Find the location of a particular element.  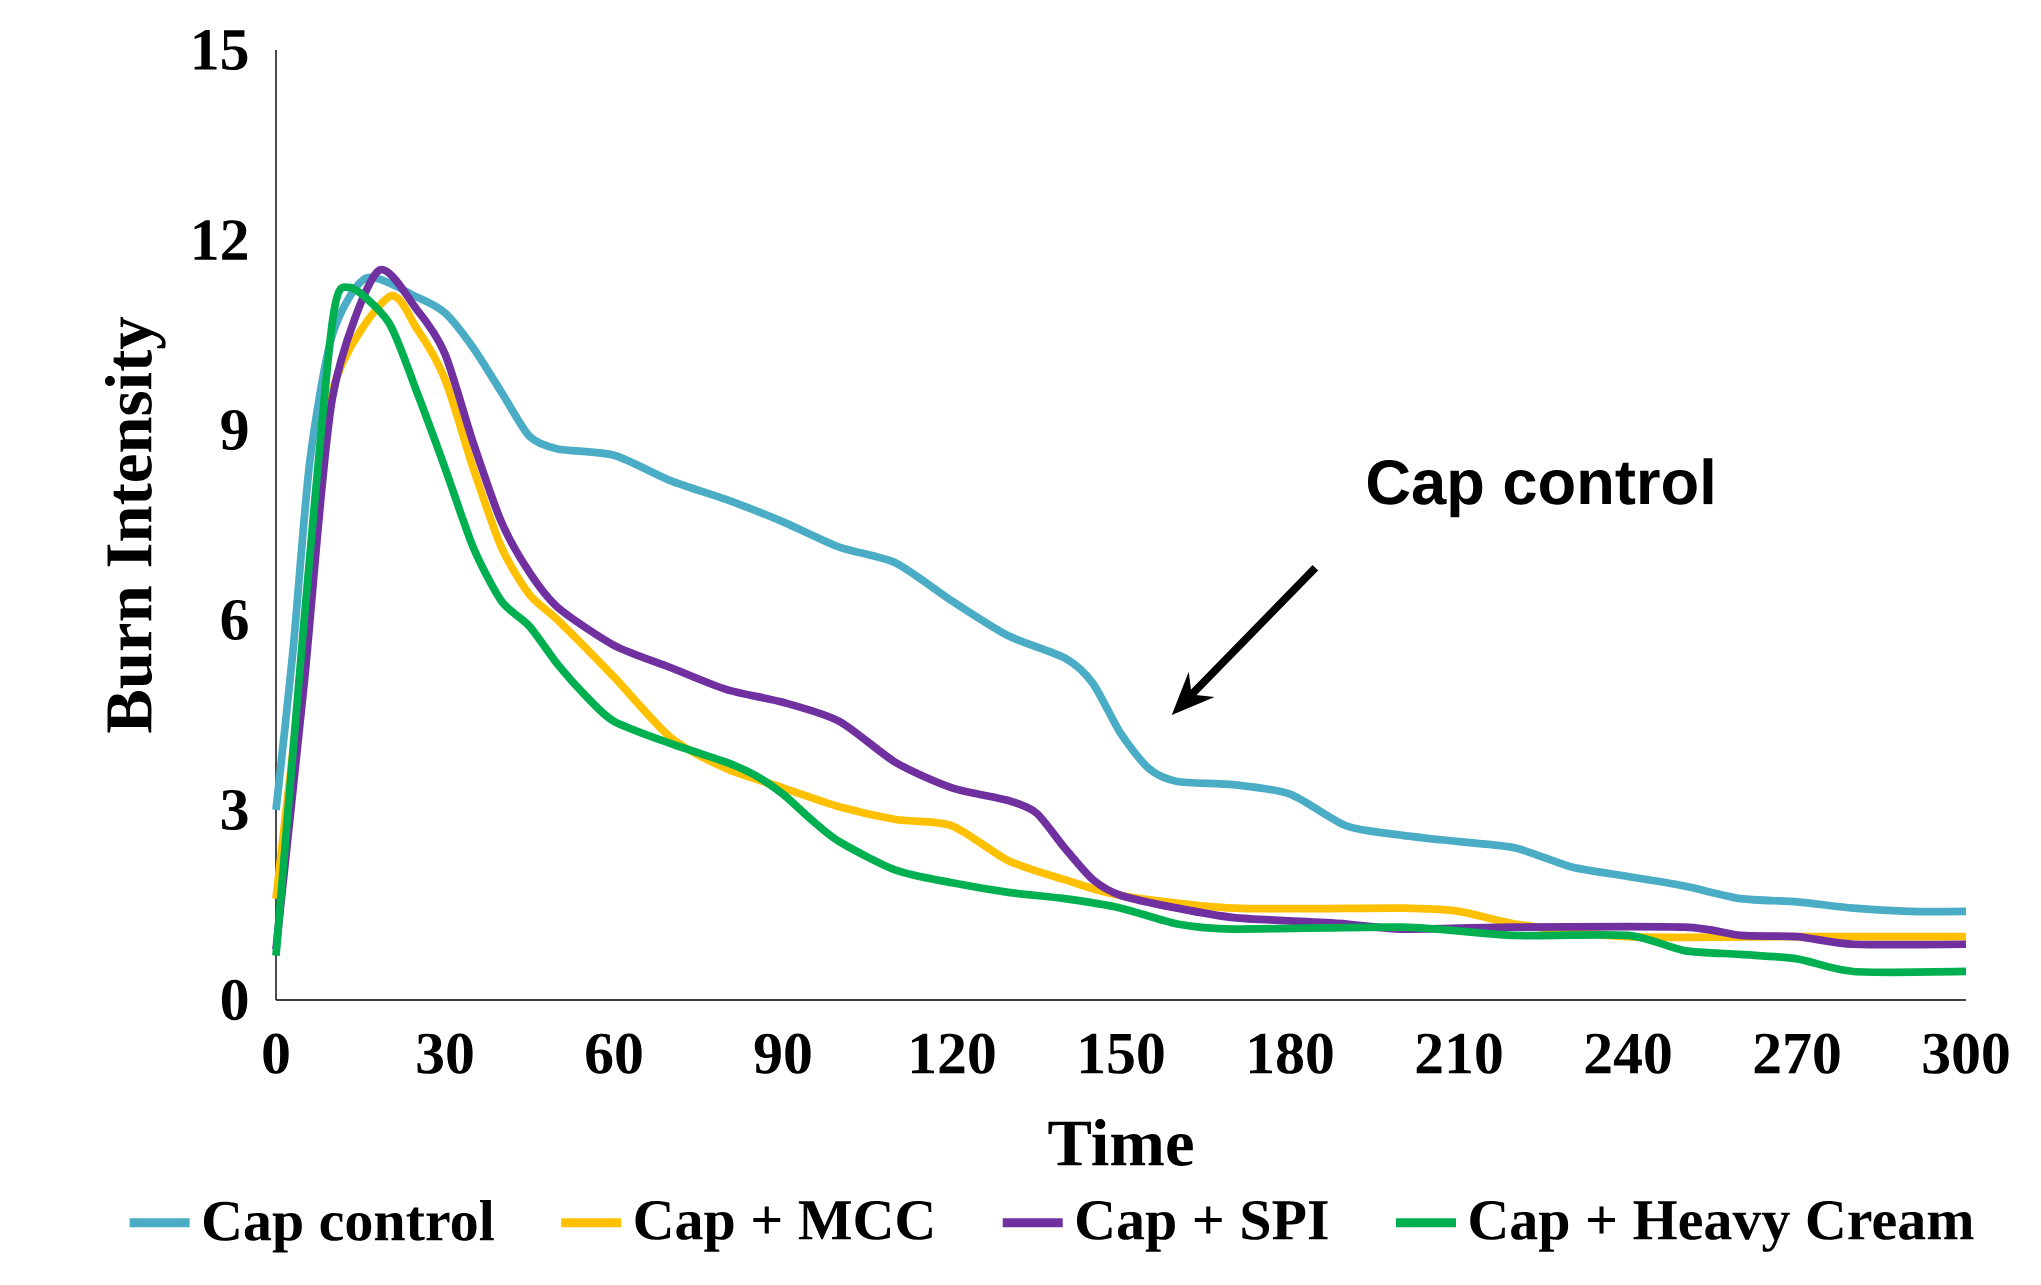

legend-label: Cap + Heavy Cream is located at coordinates (1722, 1226).